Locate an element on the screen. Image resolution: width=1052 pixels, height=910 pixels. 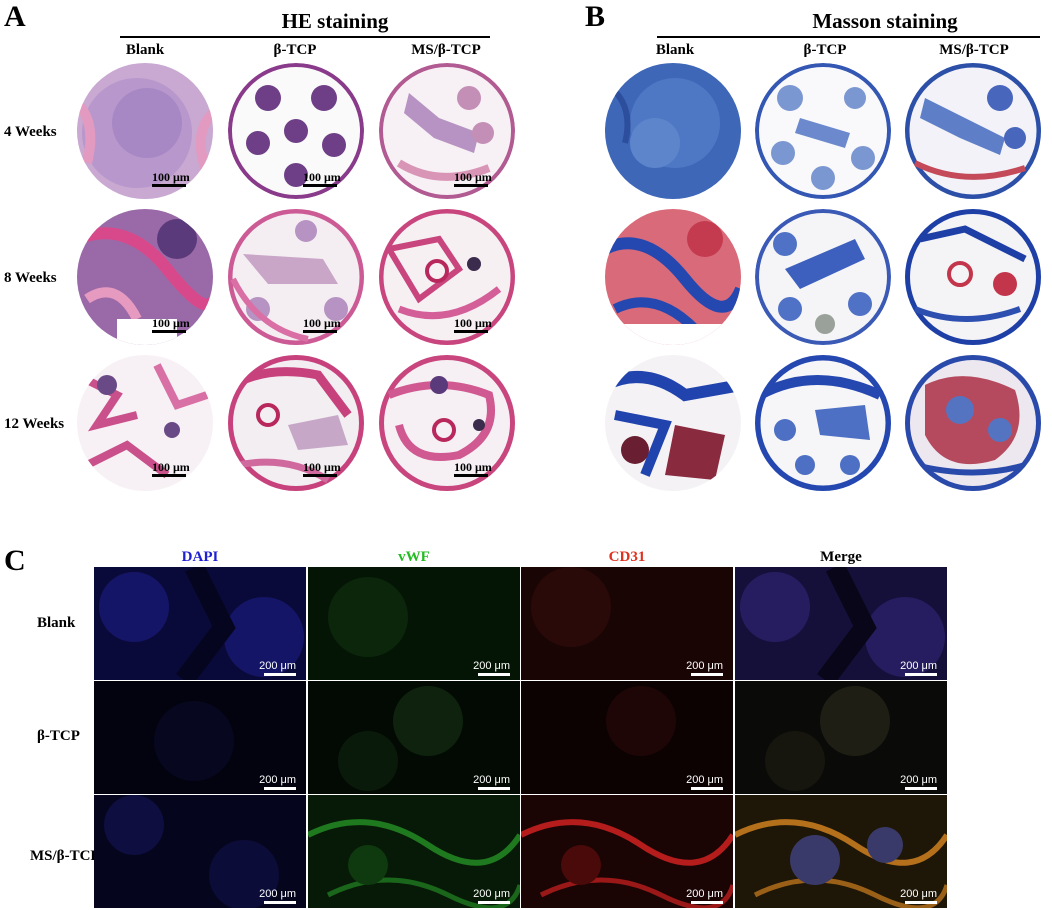
panel-a-row-8w: 8 Weeks is located at coordinates (30, 278).